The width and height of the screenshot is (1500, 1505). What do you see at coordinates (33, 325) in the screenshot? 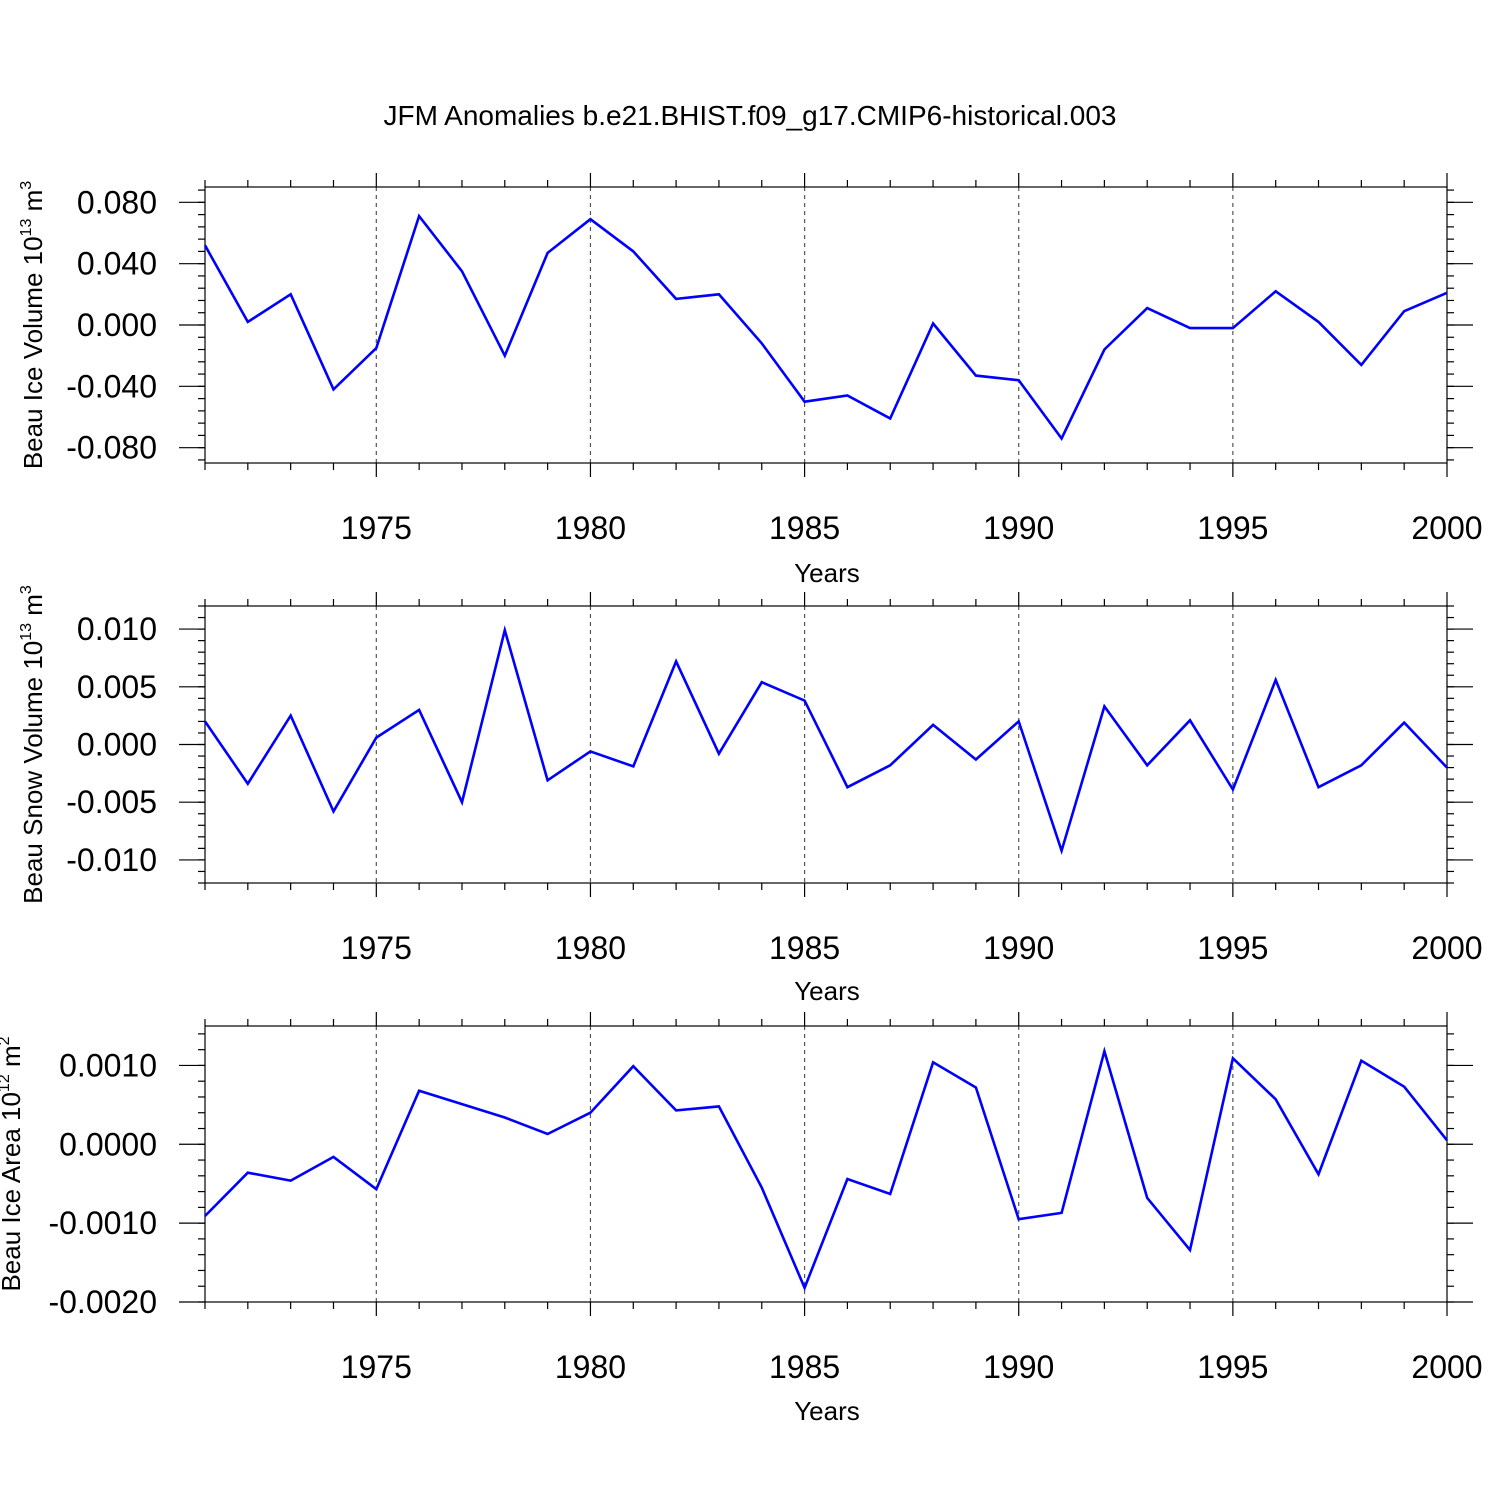
I see `y-axis-label: Beau Ice Volume 1013 m3` at bounding box center [33, 325].